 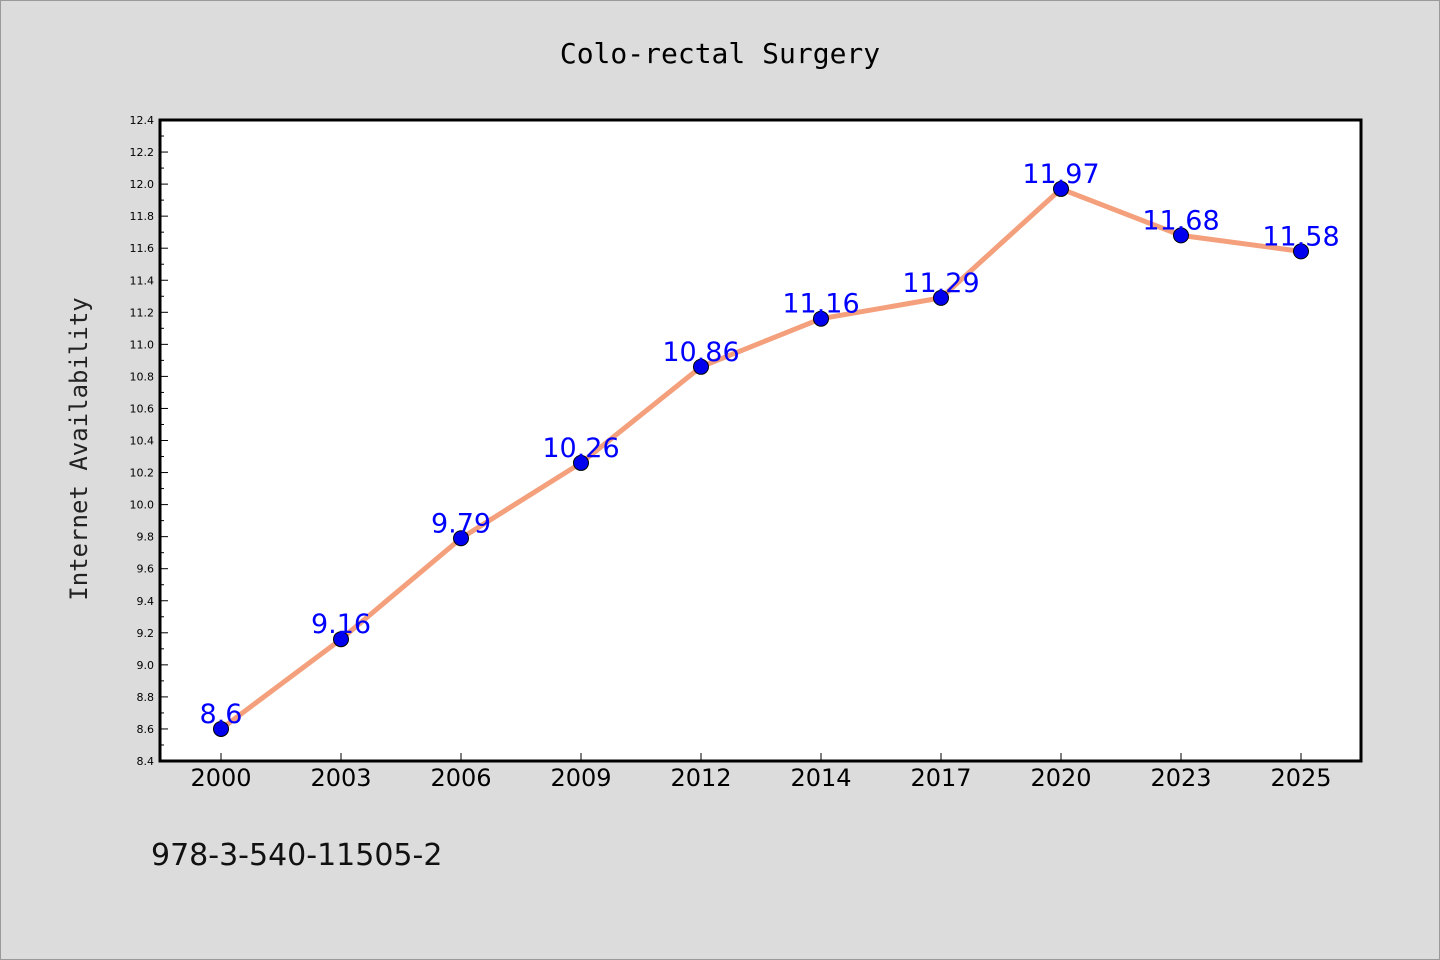 I want to click on y-tick-label: 9.4, so click(x=146, y=601).